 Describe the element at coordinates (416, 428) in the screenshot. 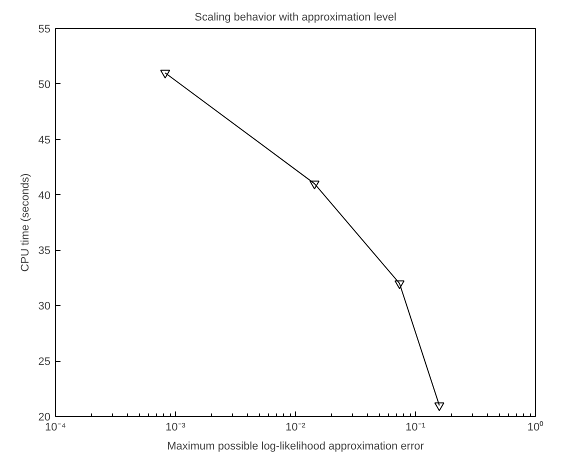

I see `x-tick-label: 10⁻¹` at that location.